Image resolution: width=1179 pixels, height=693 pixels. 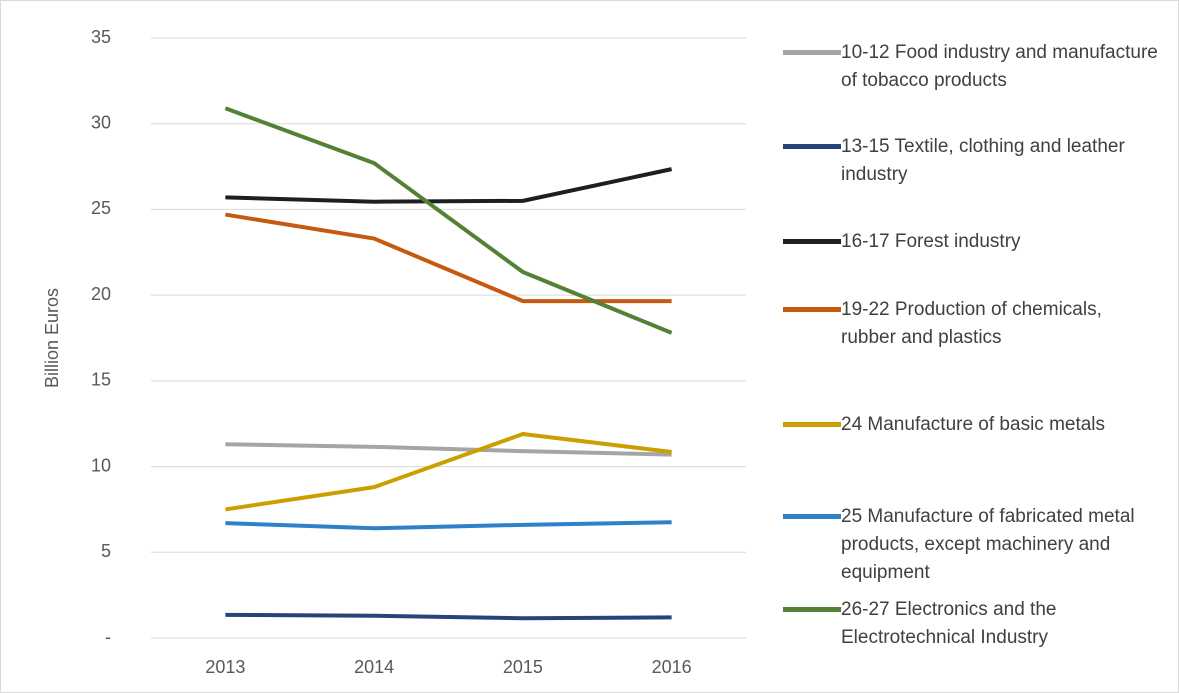 What do you see at coordinates (101, 208) in the screenshot?
I see `y-tick-label: 25` at bounding box center [101, 208].